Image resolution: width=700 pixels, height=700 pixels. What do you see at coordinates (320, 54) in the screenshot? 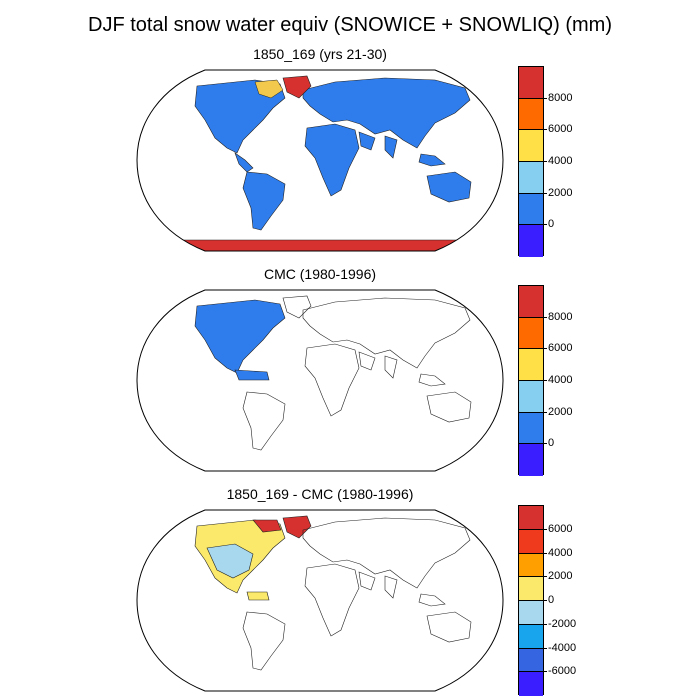
I see `panel-title-model: 1850_169 (yrs 21-30)` at bounding box center [320, 54].